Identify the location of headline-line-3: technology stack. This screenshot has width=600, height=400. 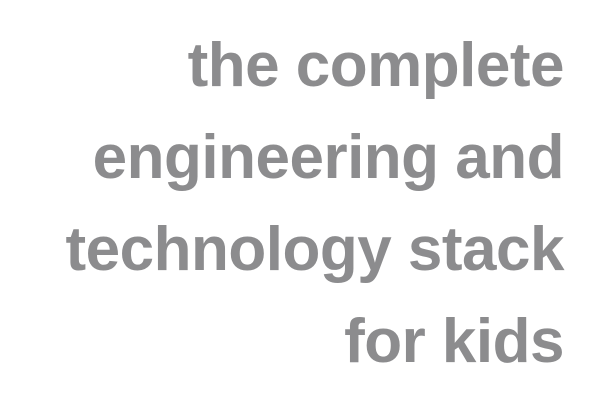
(315, 249).